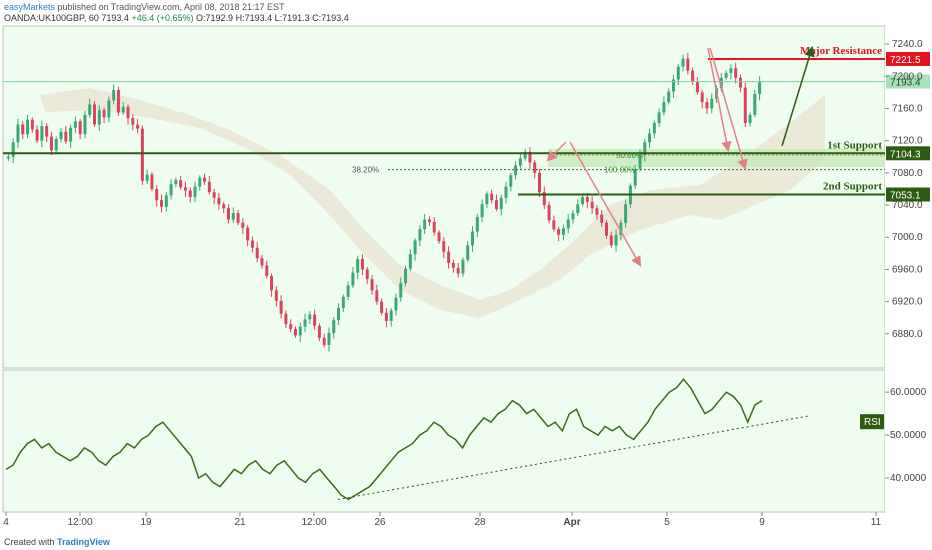 The height and width of the screenshot is (550, 932). I want to click on price-tick-label: 6960.0, so click(907, 269).